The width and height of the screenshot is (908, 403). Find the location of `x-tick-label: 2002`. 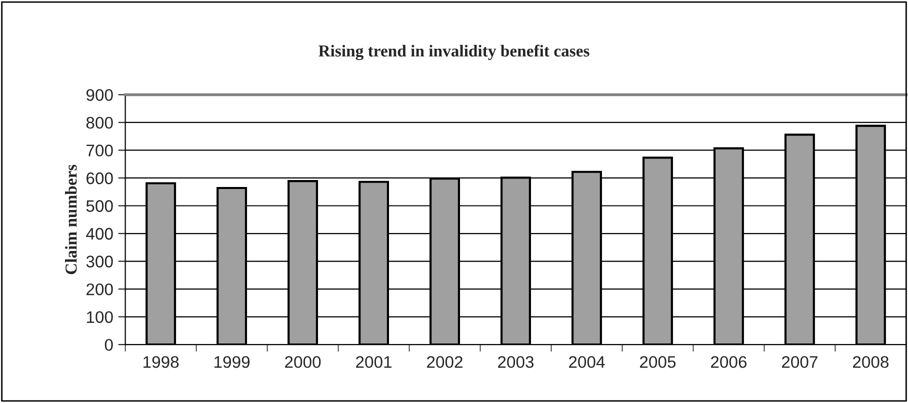

x-tick-label: 2002 is located at coordinates (444, 362).